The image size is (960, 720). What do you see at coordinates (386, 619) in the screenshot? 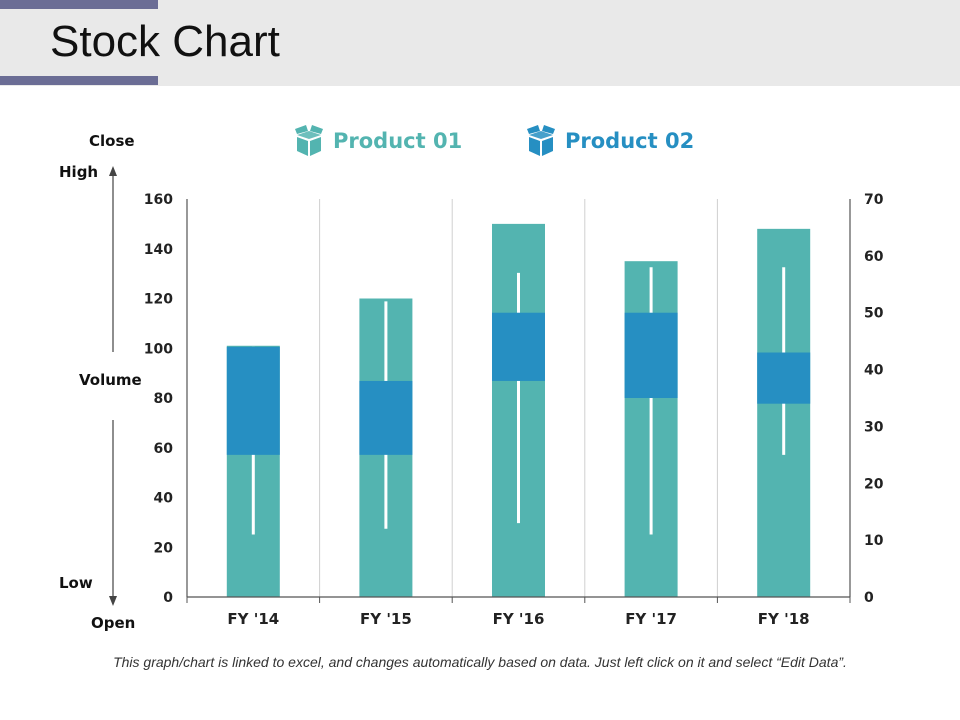
I see `category-label: FY '15` at bounding box center [386, 619].